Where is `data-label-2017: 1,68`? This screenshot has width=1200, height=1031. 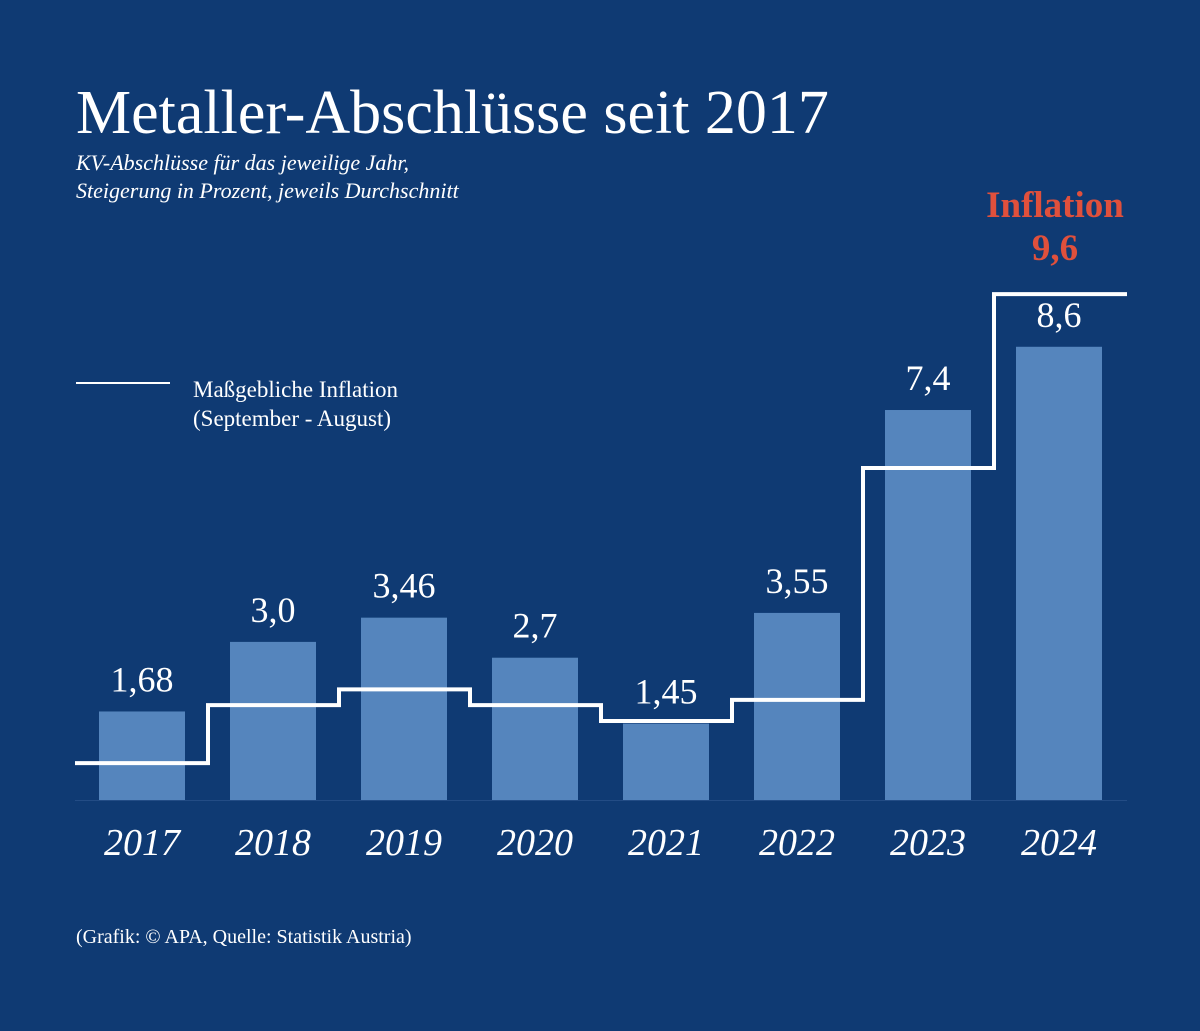
data-label-2017: 1,68 is located at coordinates (142, 679).